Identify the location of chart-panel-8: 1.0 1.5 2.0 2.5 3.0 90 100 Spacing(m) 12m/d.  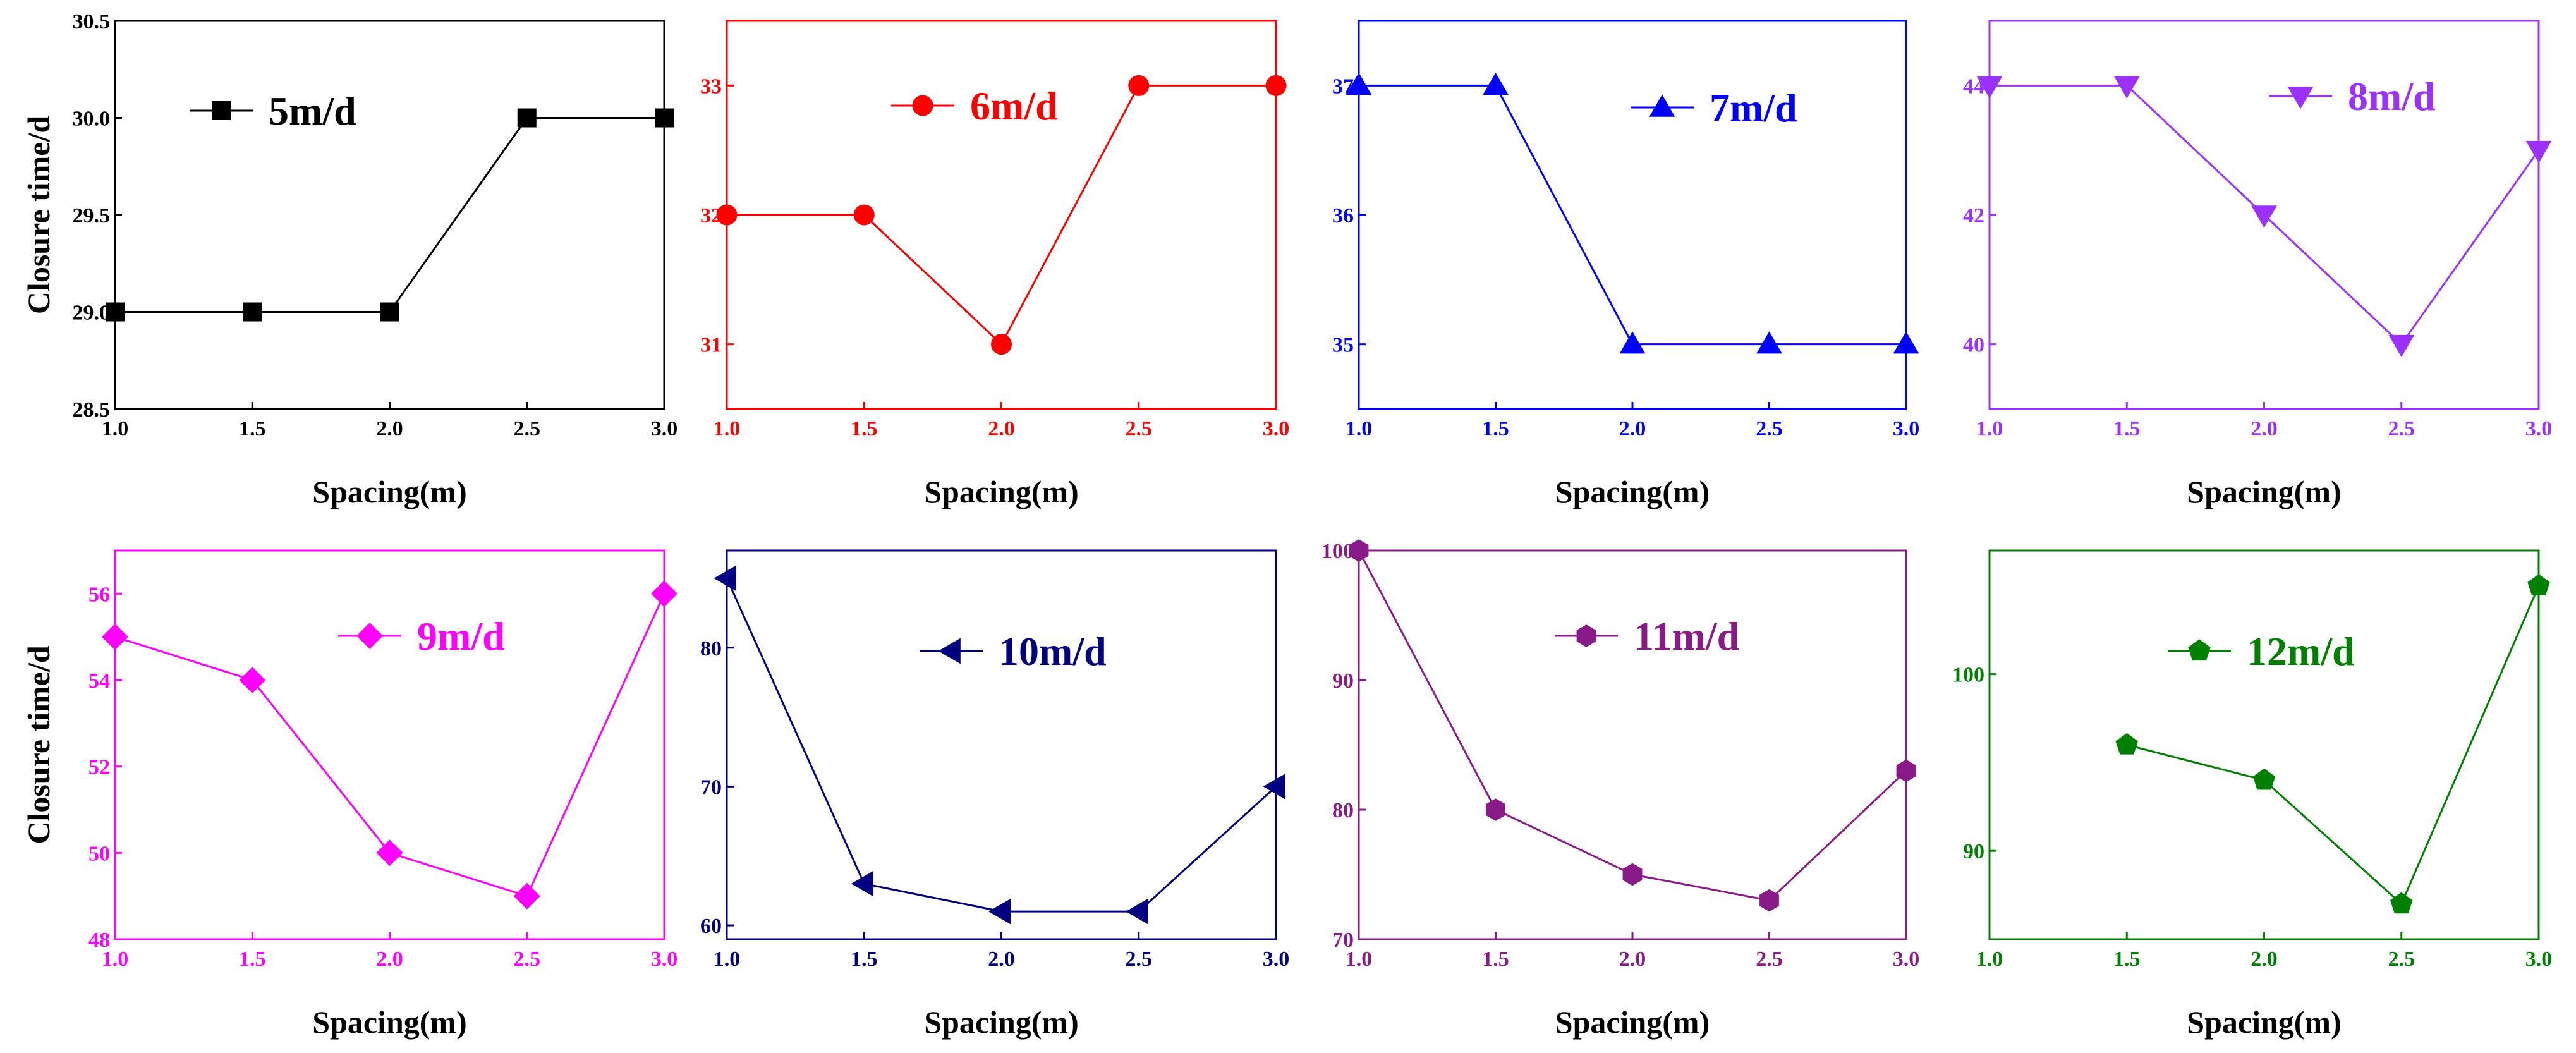
(2252, 794).